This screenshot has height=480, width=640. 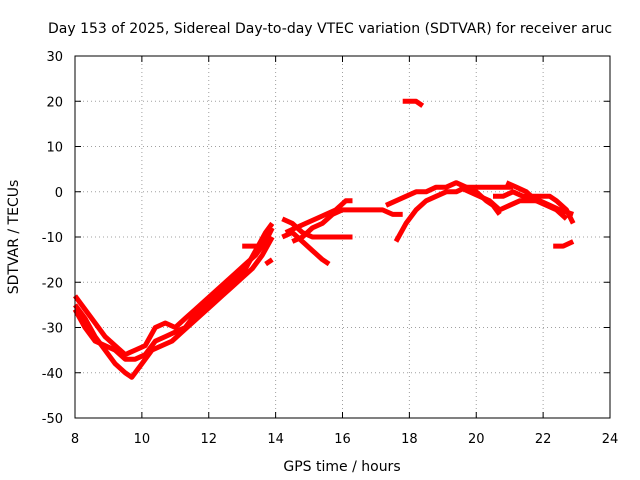 What do you see at coordinates (610, 439) in the screenshot?
I see `x-tick-label: 24` at bounding box center [610, 439].